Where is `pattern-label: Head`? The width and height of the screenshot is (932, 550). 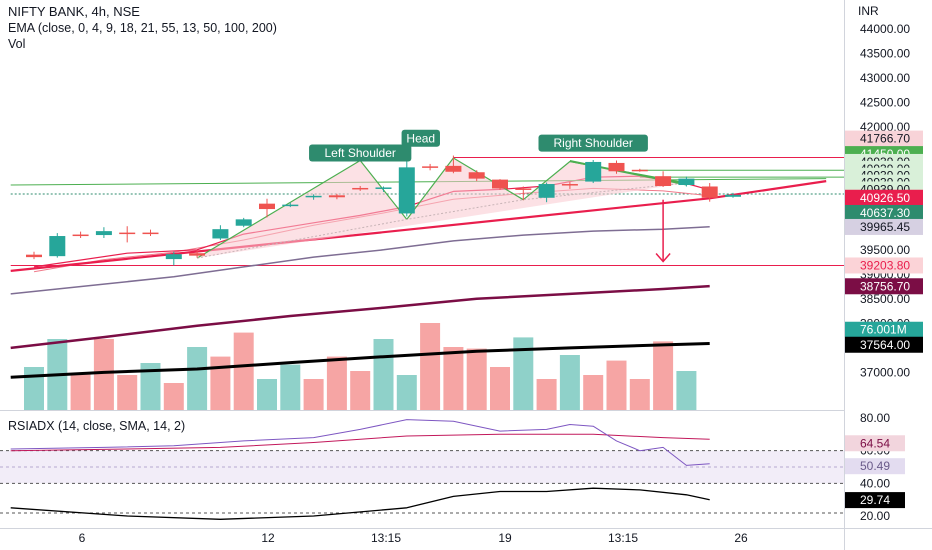
pattern-label: Head is located at coordinates (420, 138).